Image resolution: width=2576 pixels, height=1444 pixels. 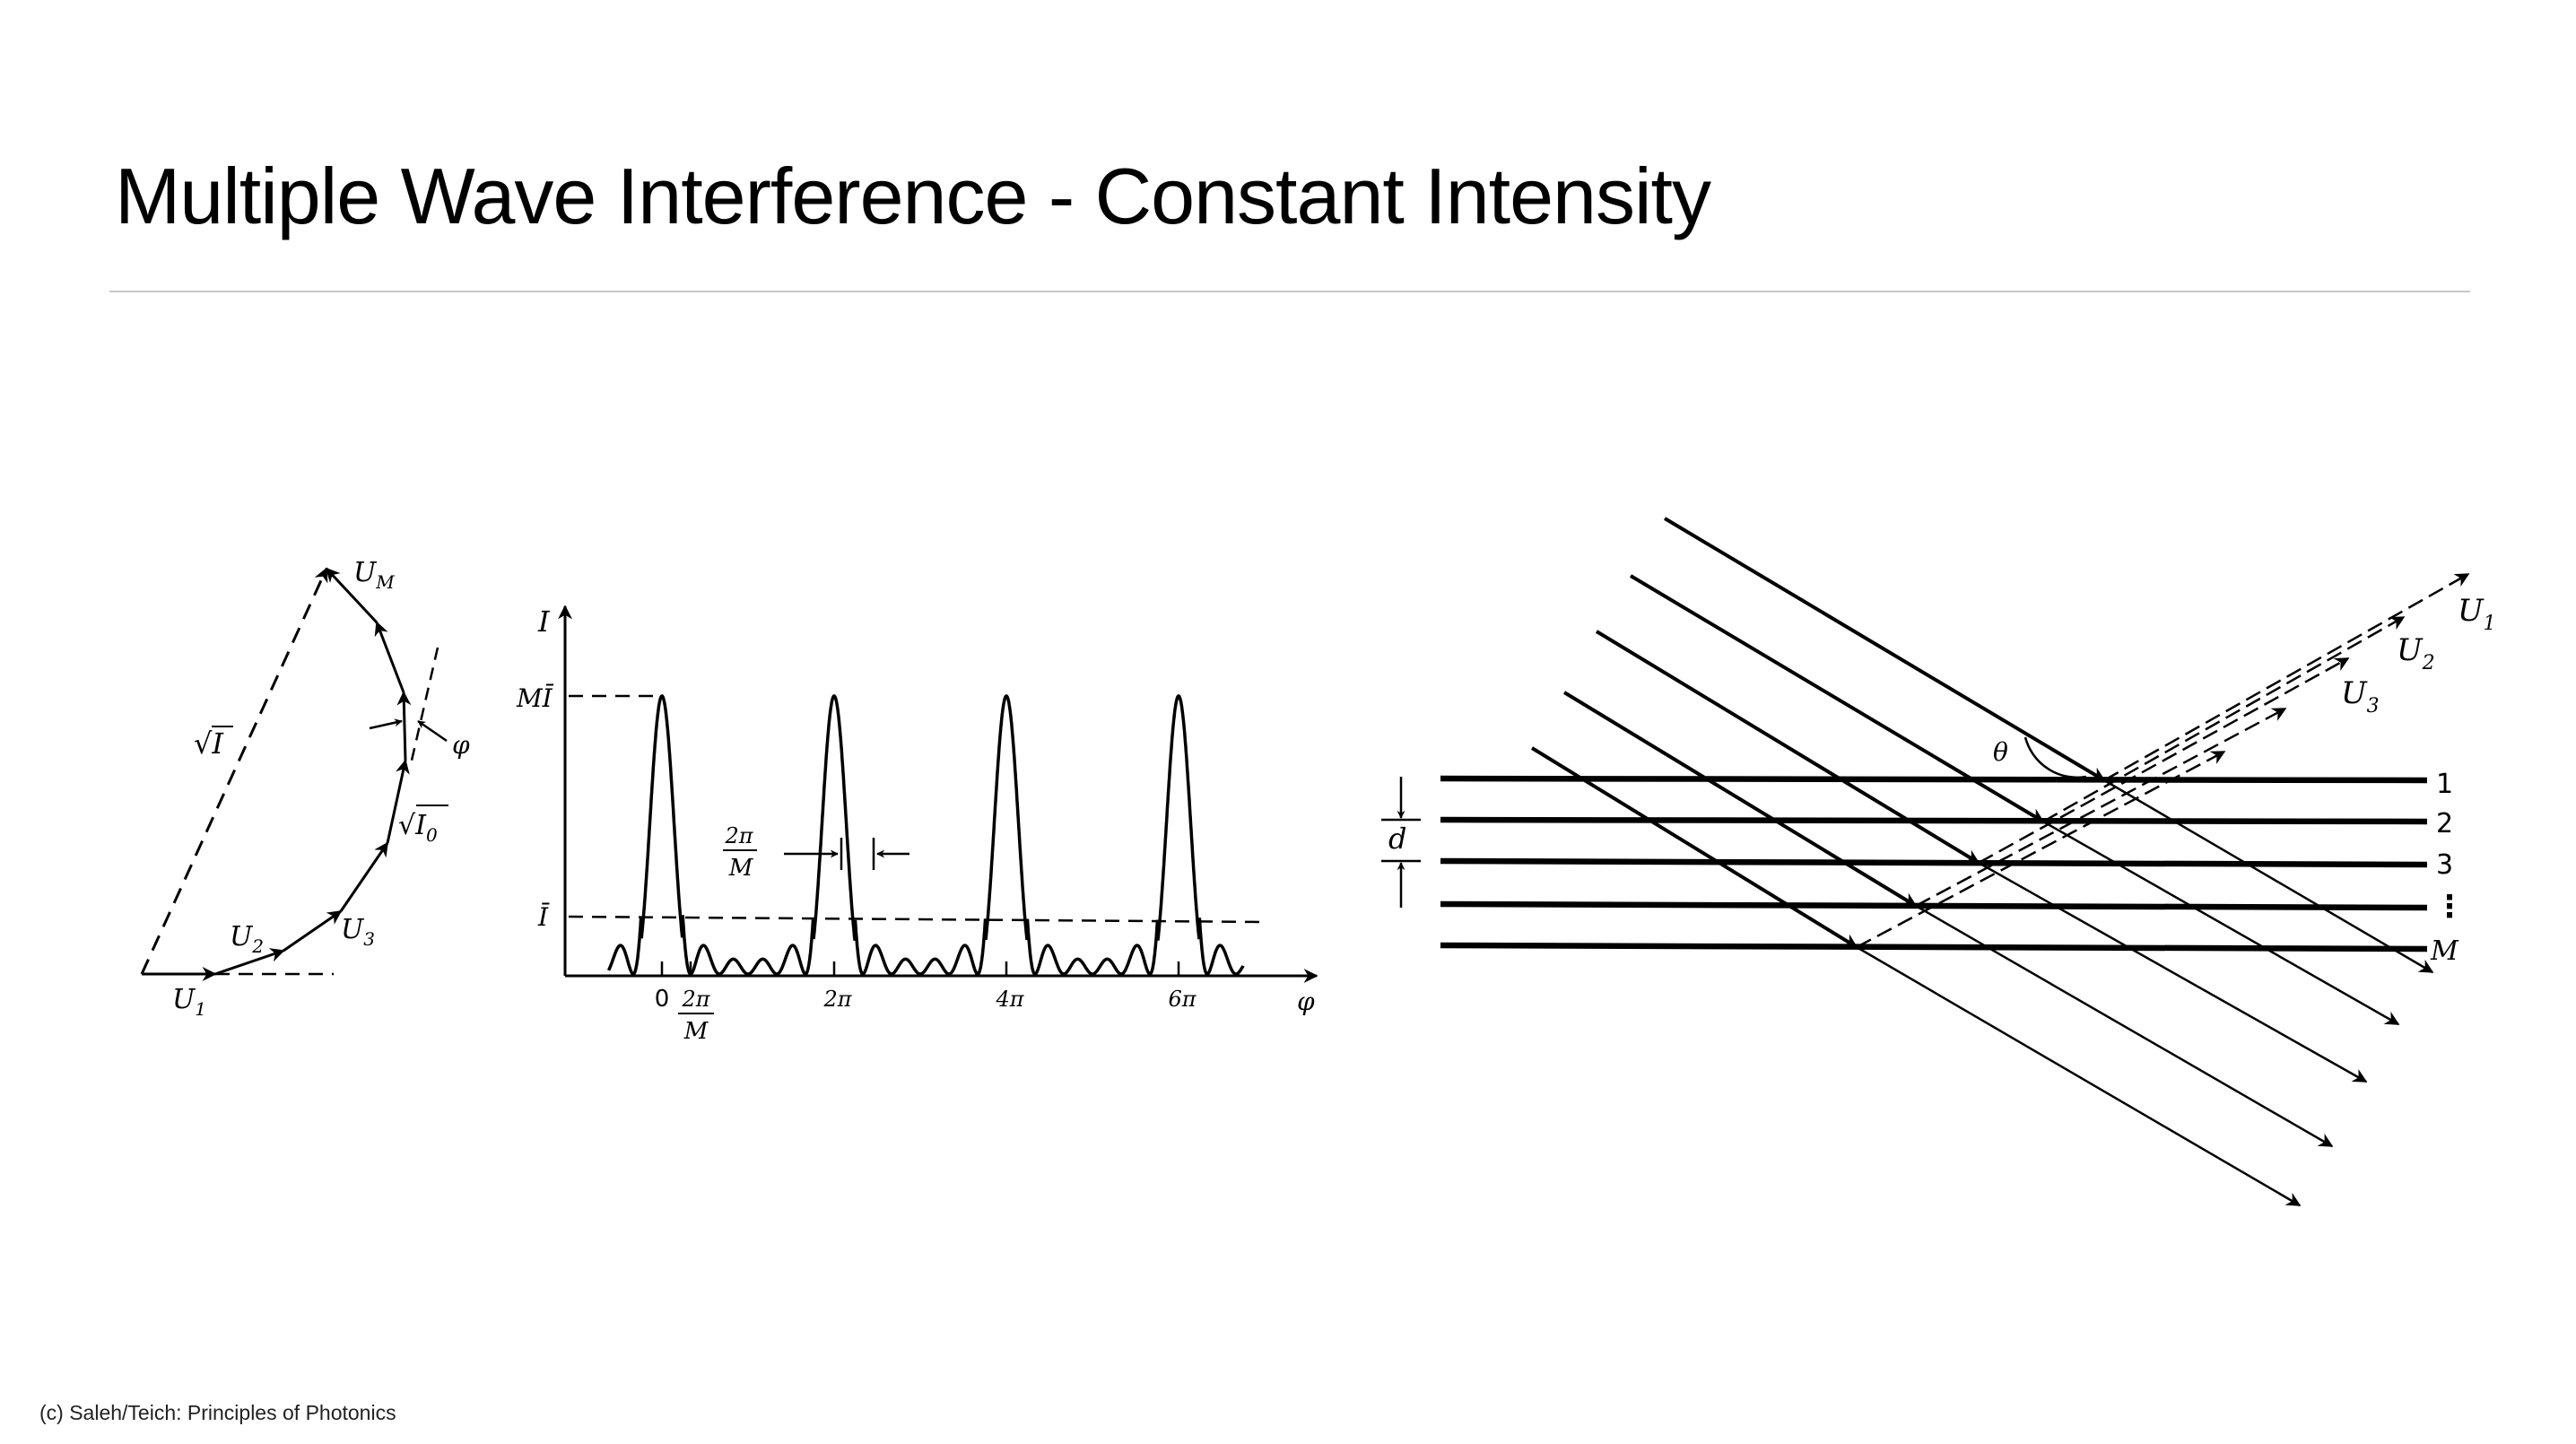 What do you see at coordinates (535, 698) in the screenshot?
I see `peak-level-label: MĪ` at bounding box center [535, 698].